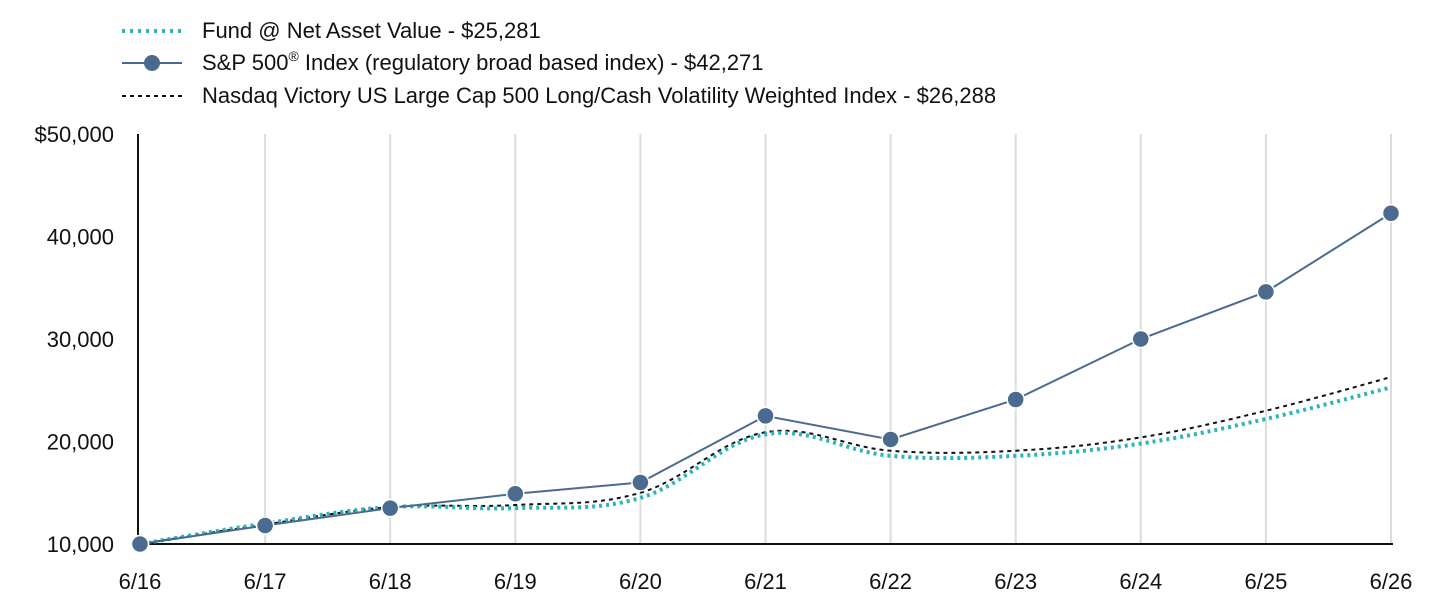  I want to click on x-tick-label: 6/26, so click(1391, 581).